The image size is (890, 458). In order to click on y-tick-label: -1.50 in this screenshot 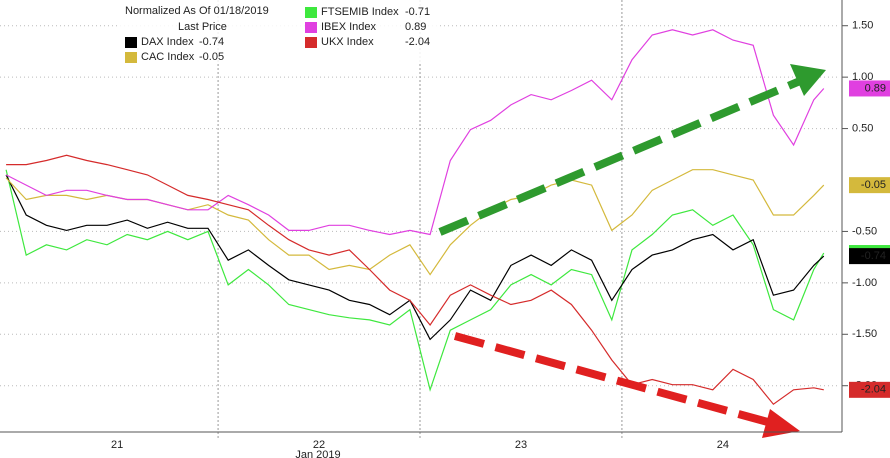, I will do `click(864, 334)`.